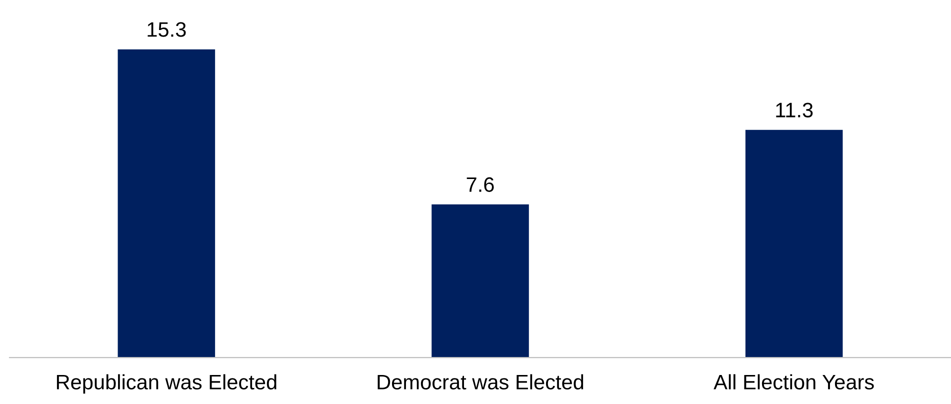 The image size is (951, 404). What do you see at coordinates (167, 29) in the screenshot?
I see `data-label: 15.3` at bounding box center [167, 29].